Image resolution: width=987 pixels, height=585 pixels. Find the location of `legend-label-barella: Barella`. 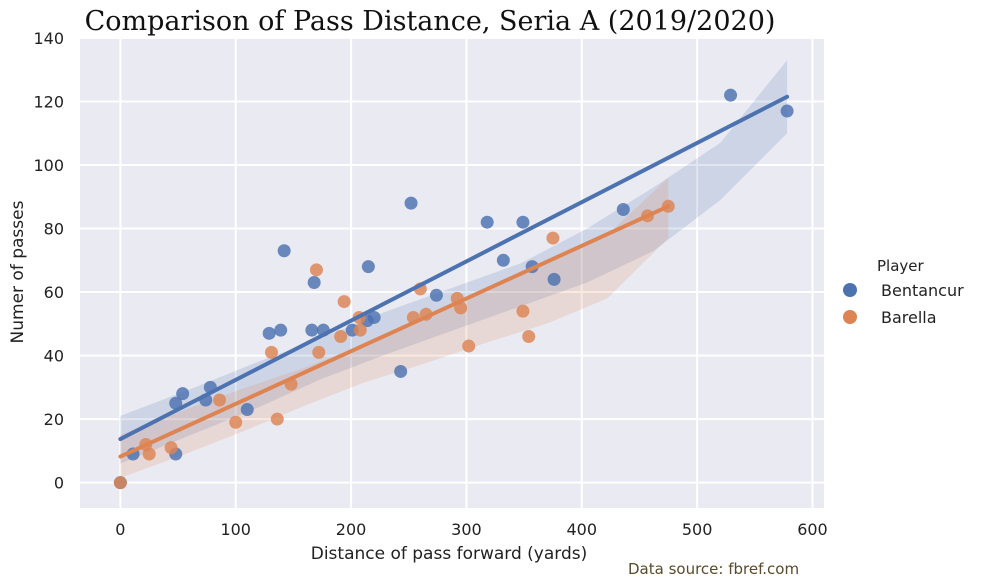

legend-label-barella: Barella is located at coordinates (909, 317).